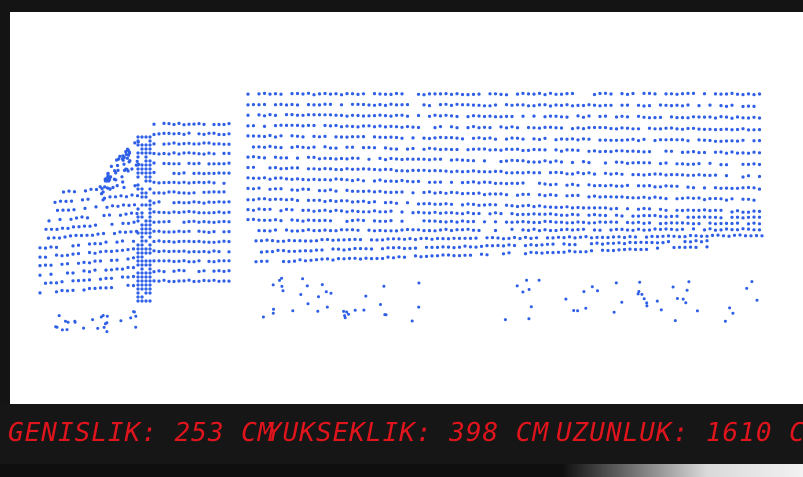 The height and width of the screenshot is (477, 803). Describe the element at coordinates (401, 470) in the screenshot. I see `bottom-strip` at that location.